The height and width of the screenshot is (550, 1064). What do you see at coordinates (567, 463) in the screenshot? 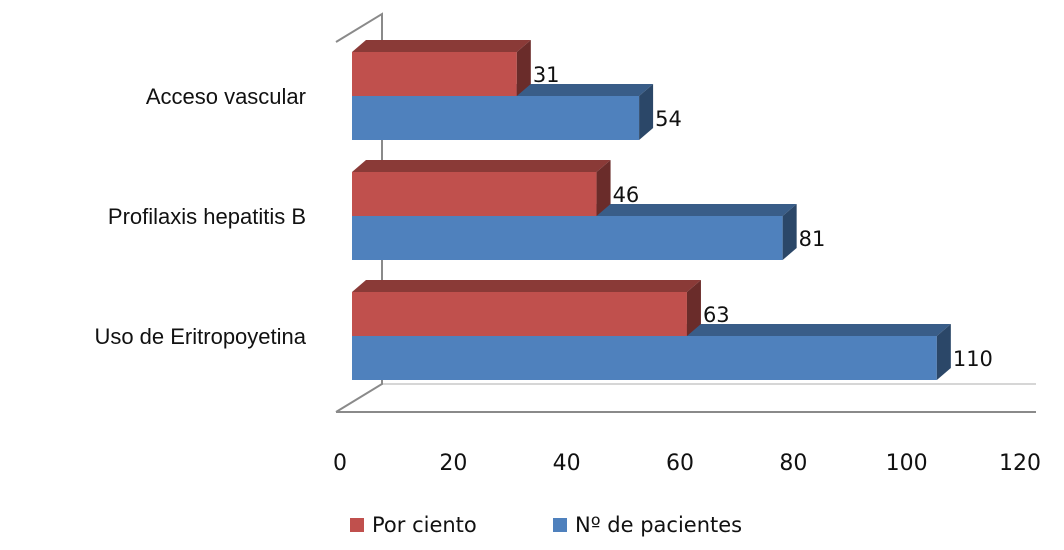
I see `x-tick-label: 40` at bounding box center [567, 463].